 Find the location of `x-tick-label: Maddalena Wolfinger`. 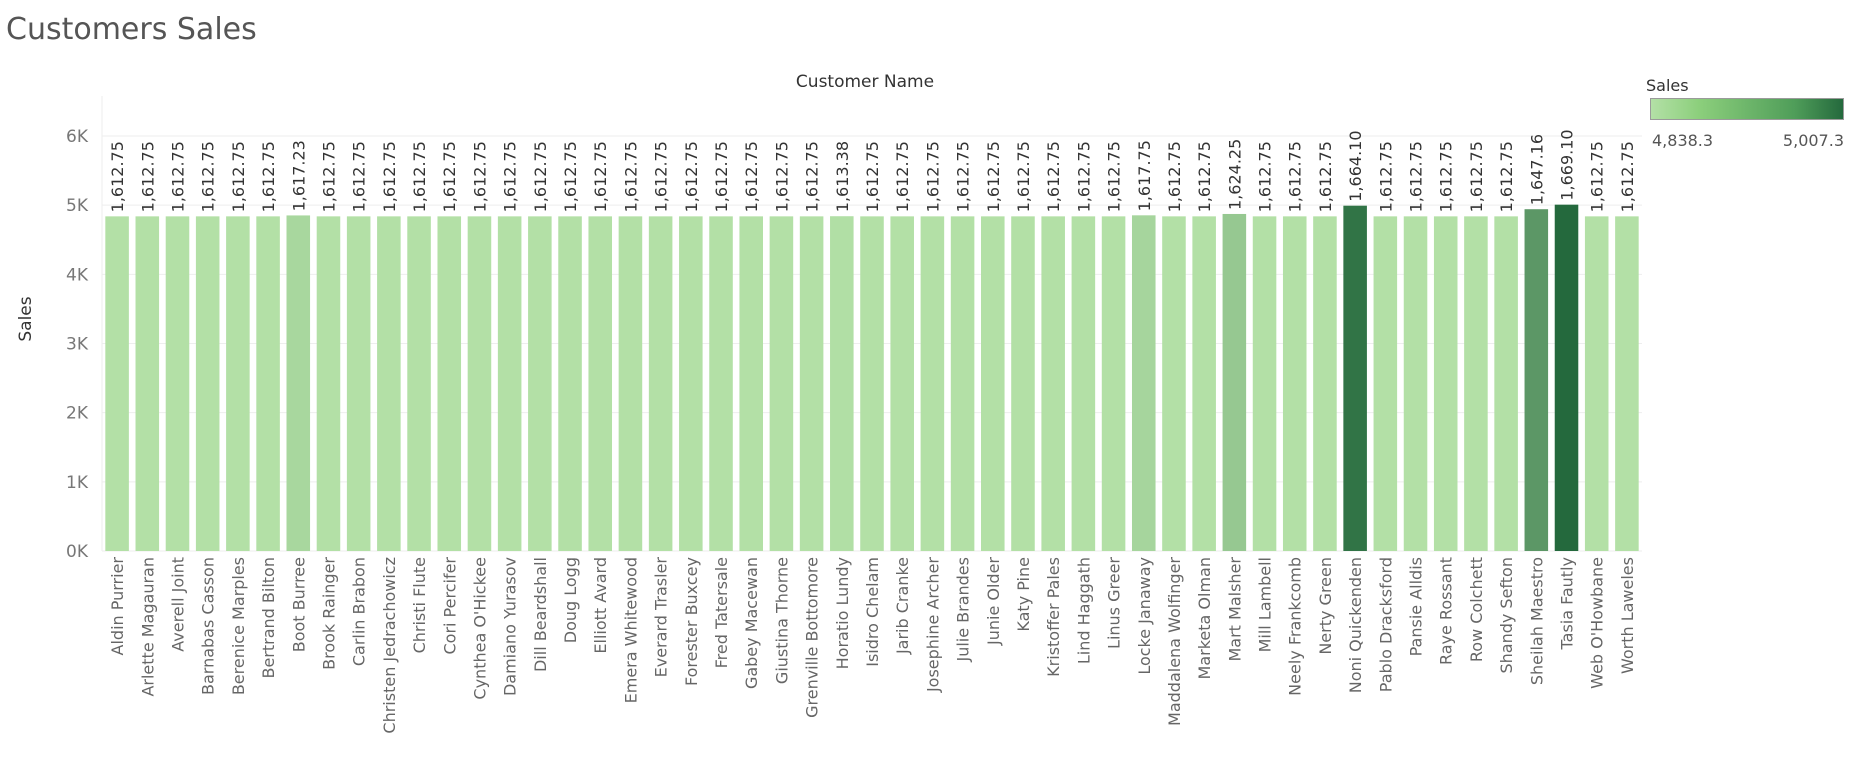

x-tick-label: Maddalena Wolfinger is located at coordinates (1174, 641).